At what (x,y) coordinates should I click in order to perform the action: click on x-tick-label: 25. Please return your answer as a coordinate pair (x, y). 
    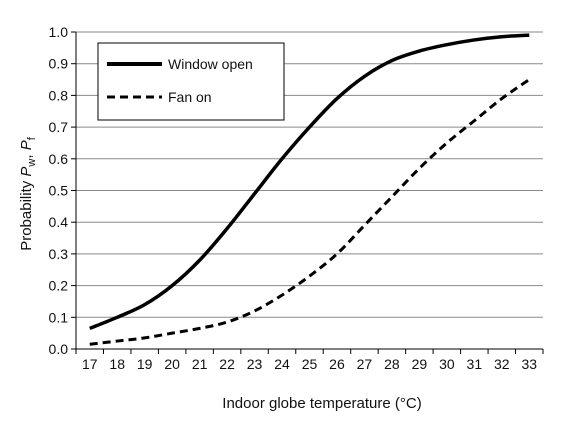
    Looking at the image, I should click on (310, 364).